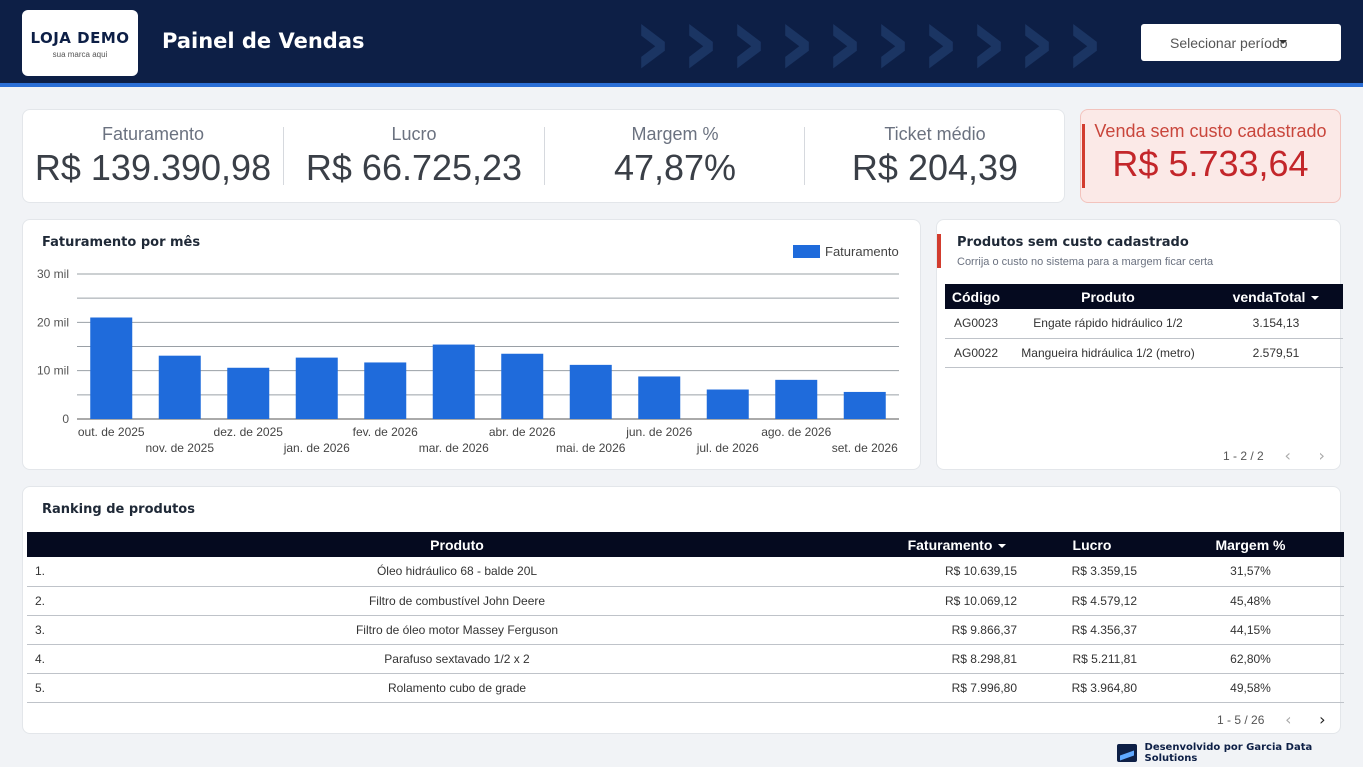 This screenshot has width=1363, height=767. What do you see at coordinates (1092, 572) in the screenshot?
I see `cell-profit: R$ 3.359,15` at bounding box center [1092, 572].